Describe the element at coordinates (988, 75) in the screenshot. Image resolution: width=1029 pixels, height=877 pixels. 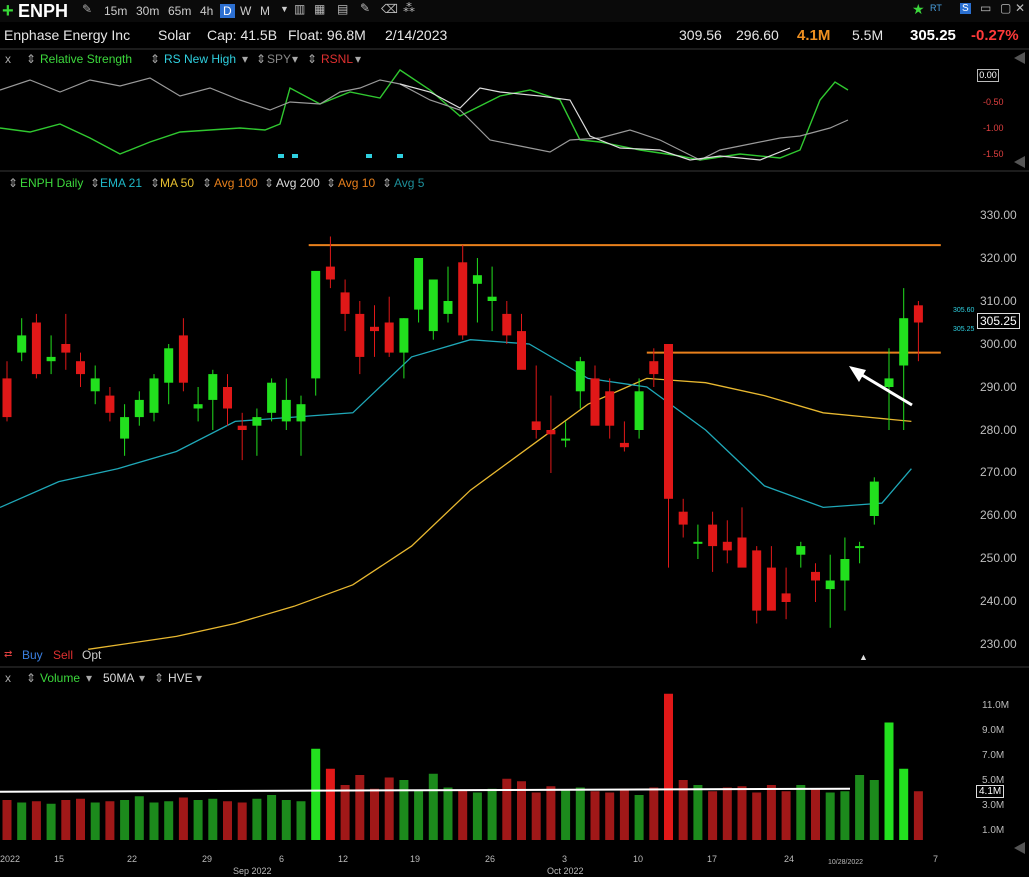
I see `rs-axis-current: 0.00` at that location.